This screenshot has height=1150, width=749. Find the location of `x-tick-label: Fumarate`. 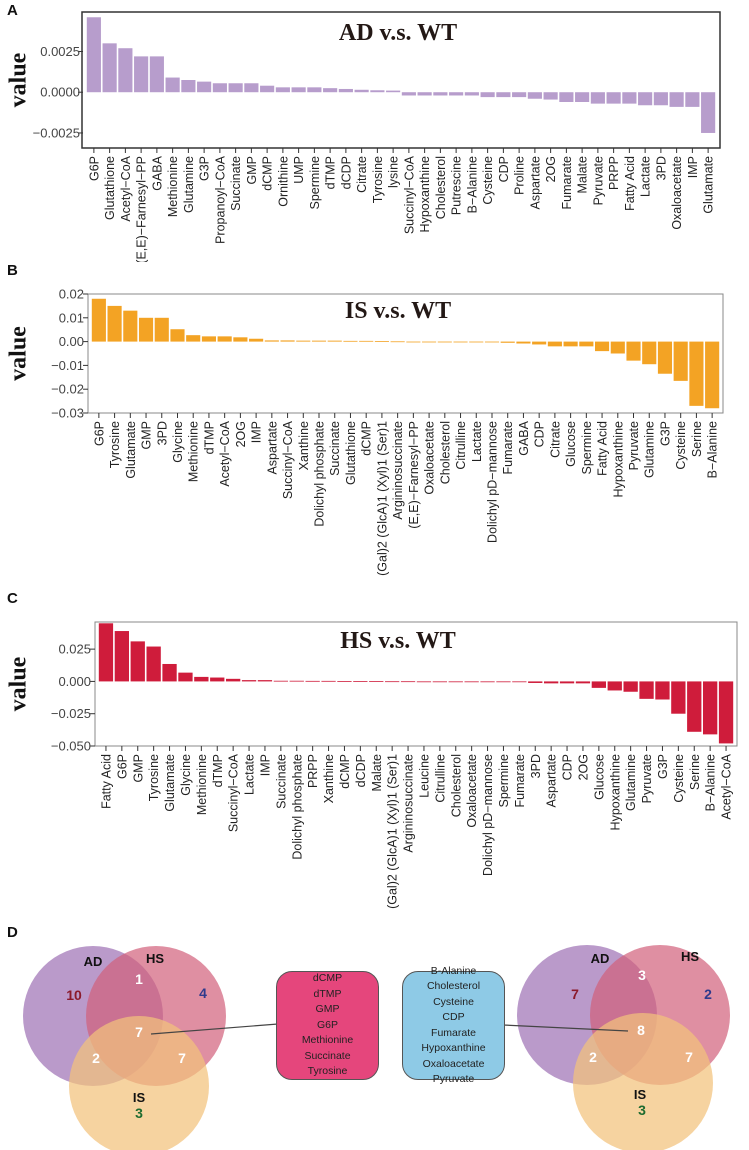

x-tick-label: Fumarate is located at coordinates (567, 183).